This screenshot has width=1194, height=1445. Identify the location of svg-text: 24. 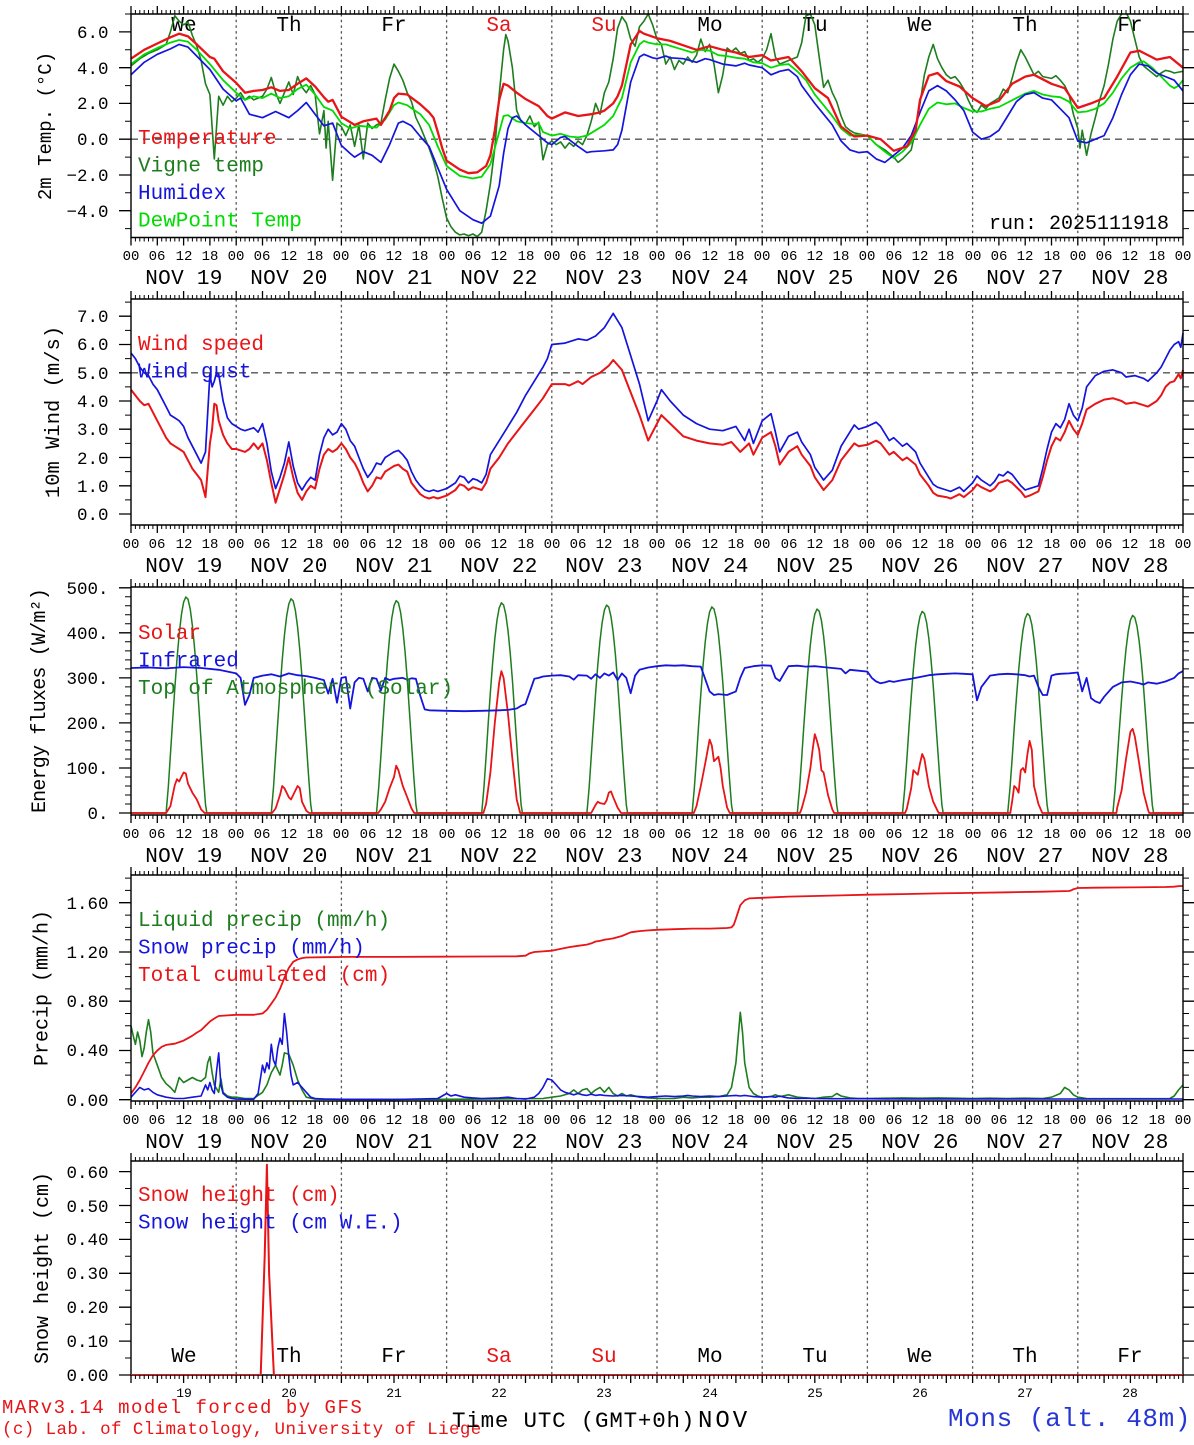
(710, 1393).